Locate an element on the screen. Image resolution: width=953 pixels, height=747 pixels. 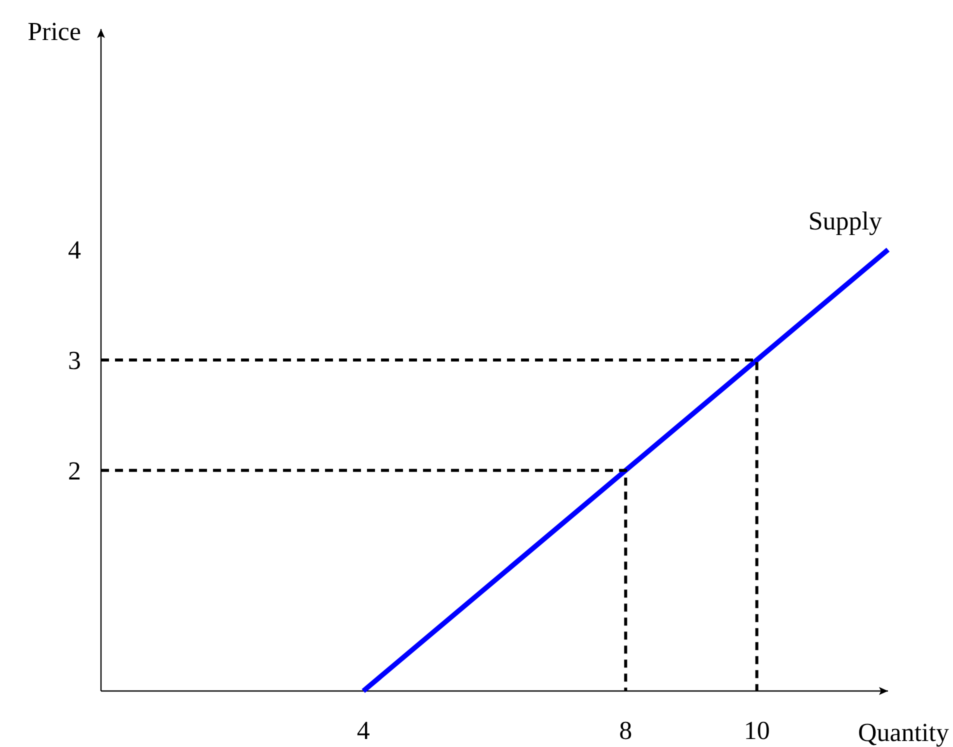
x-tick-label: 4 is located at coordinates (363, 730).